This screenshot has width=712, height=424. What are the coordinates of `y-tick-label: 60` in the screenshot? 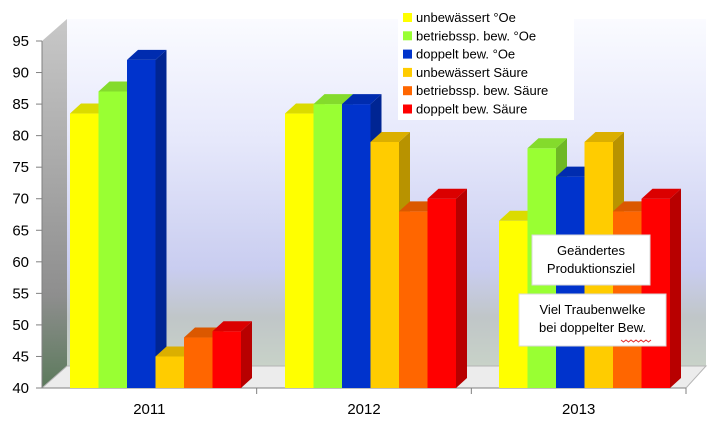 It's located at (20, 262).